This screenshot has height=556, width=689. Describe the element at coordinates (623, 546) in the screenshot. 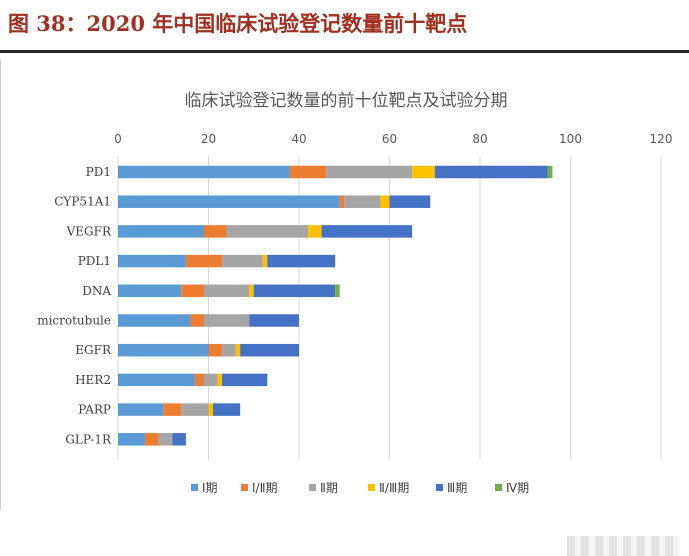

I see `watermark-blur` at that location.